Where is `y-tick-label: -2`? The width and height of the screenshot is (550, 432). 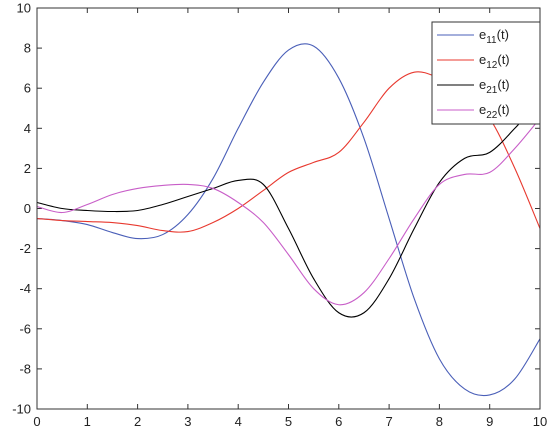
y-tick-label: -2 is located at coordinates (25, 248).